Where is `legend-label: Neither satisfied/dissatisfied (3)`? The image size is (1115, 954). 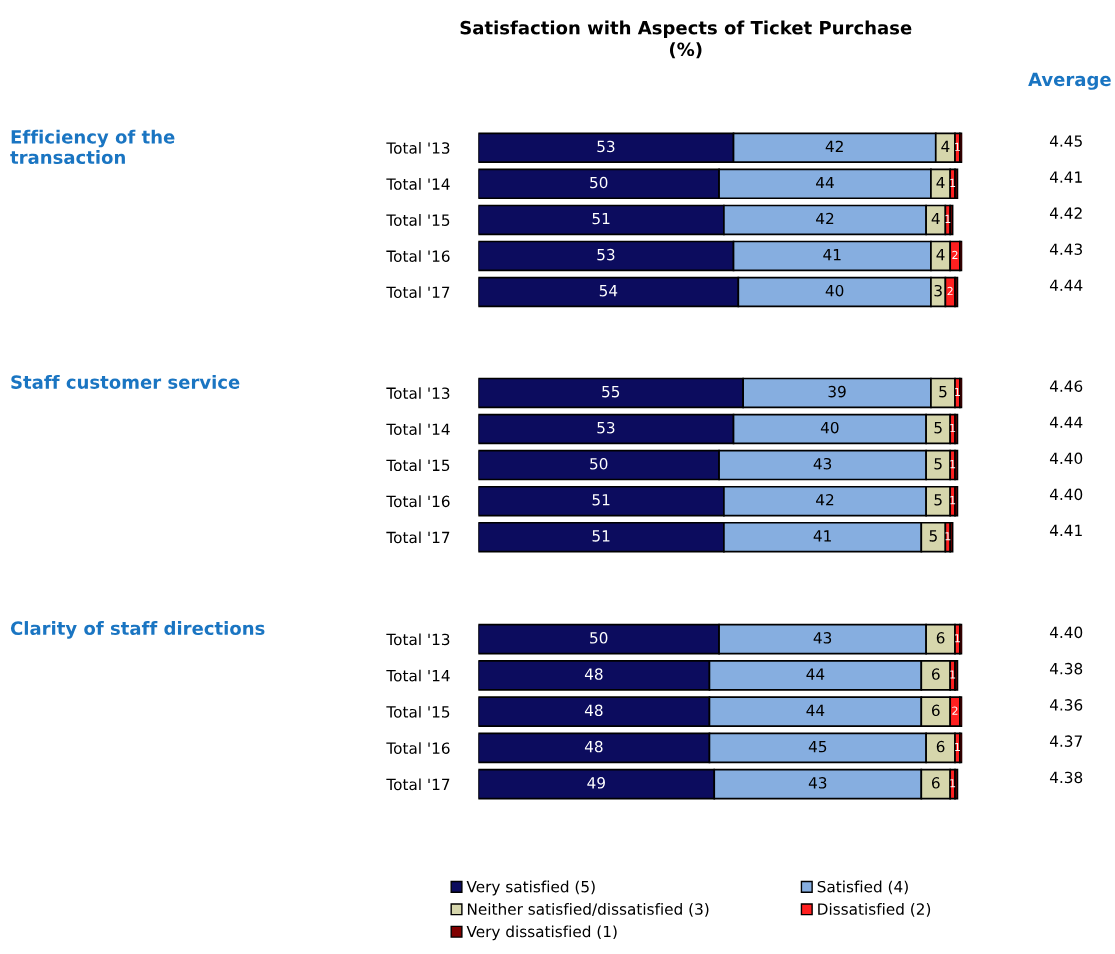
legend-label: Neither satisfied/dissatisfied (3) is located at coordinates (588, 910).